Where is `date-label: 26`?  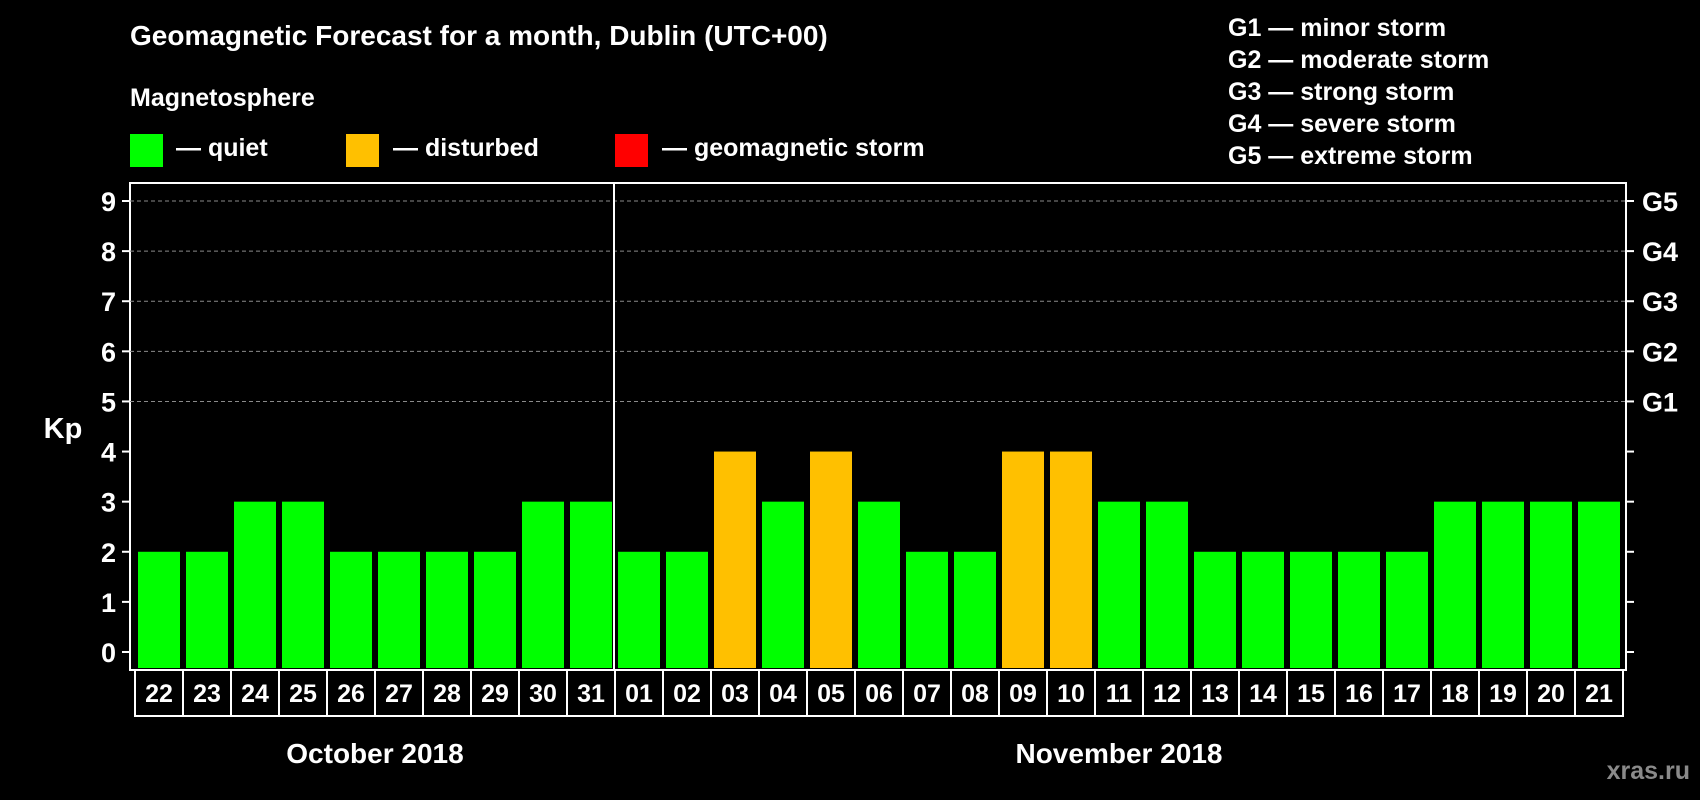 date-label: 26 is located at coordinates (351, 694).